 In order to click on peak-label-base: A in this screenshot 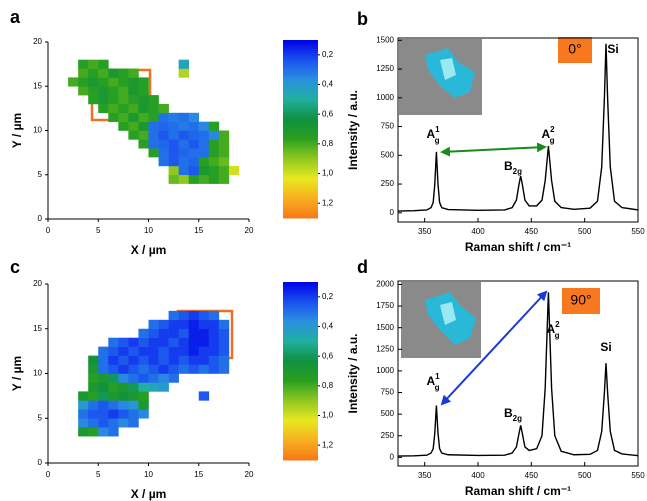, I will do `click(545, 134)`.